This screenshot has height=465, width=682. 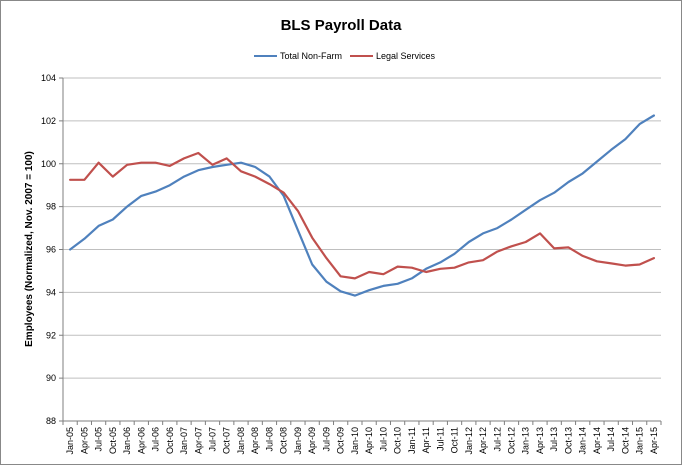 What do you see at coordinates (141, 440) in the screenshot?
I see `x-tick-label: Apr-06` at bounding box center [141, 440].